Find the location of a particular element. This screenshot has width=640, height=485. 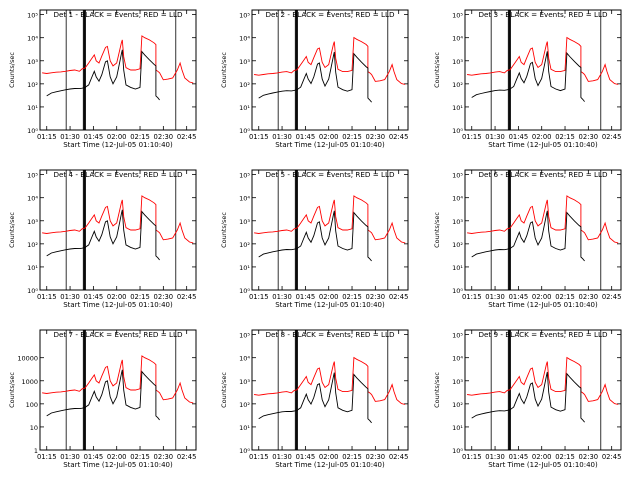

panel-title: Det 4 - BLACK = Events, RED = LLD is located at coordinates (118, 174).